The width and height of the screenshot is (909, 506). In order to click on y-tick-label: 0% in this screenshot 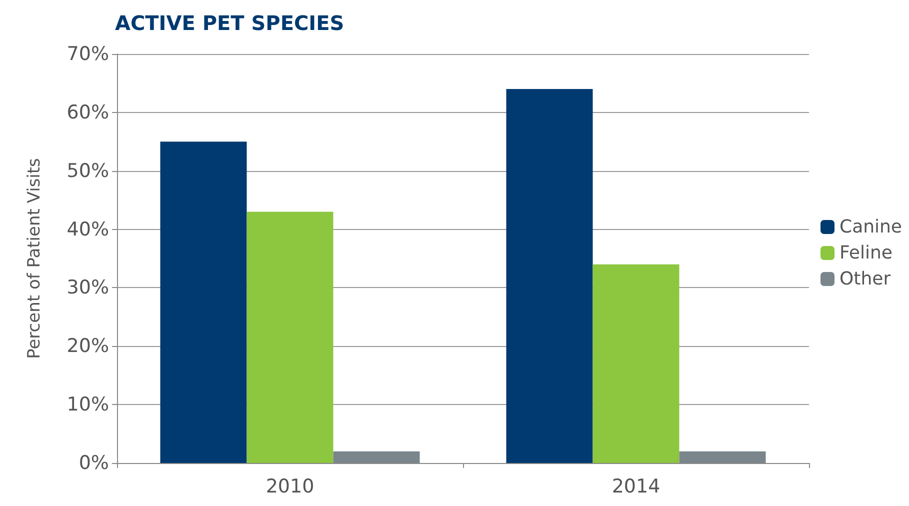, I will do `click(93, 463)`.